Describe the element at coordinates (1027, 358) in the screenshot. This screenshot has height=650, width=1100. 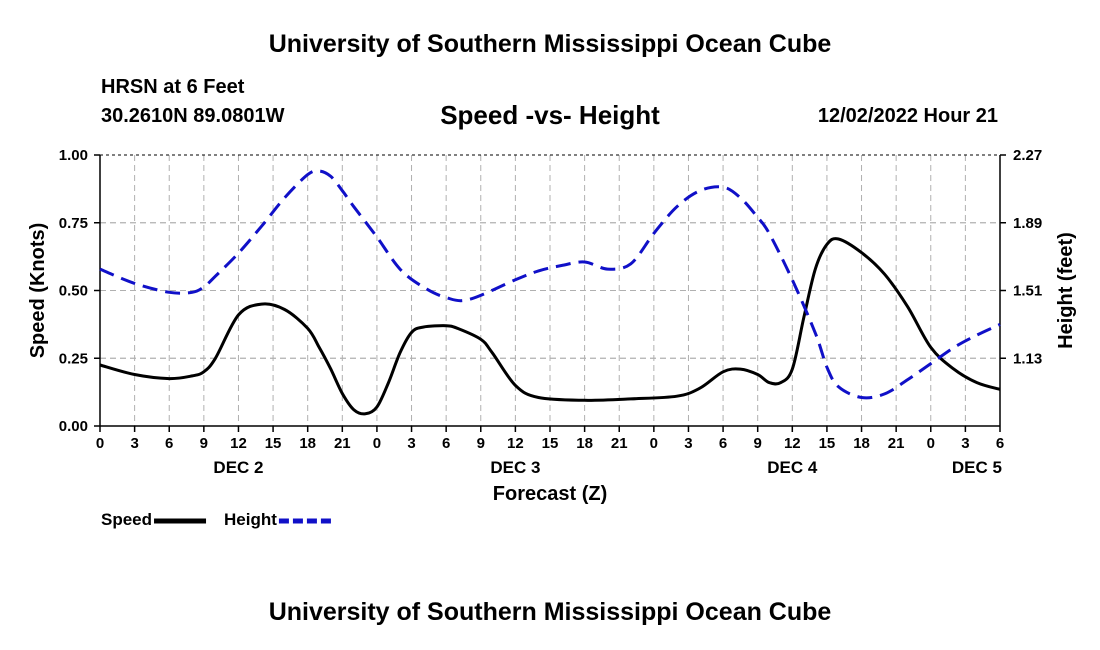
I see `y2-tick-label: 1.13` at that location.